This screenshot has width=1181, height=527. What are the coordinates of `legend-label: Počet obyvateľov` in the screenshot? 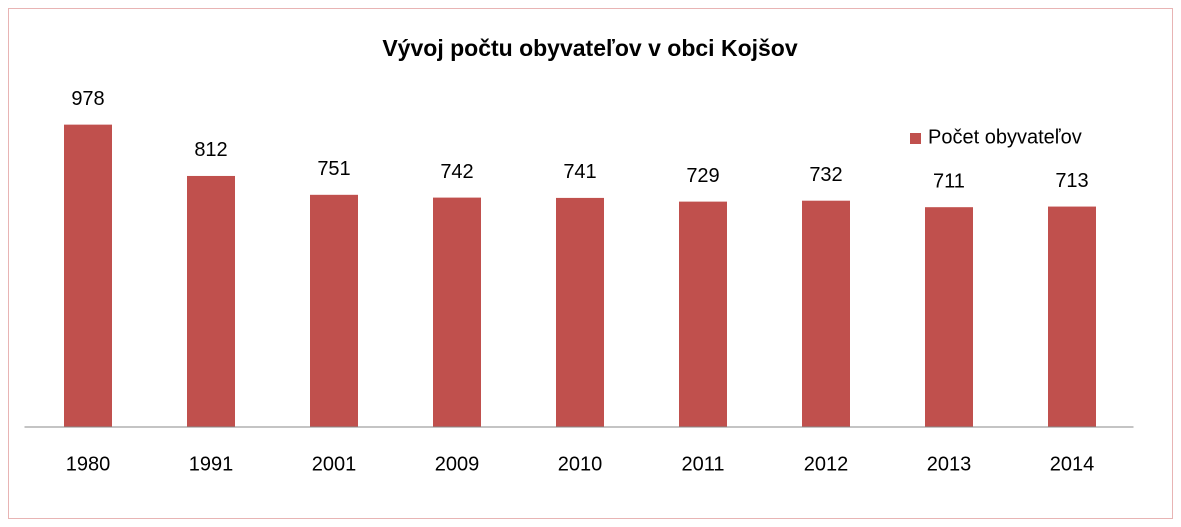 It's located at (1005, 137).